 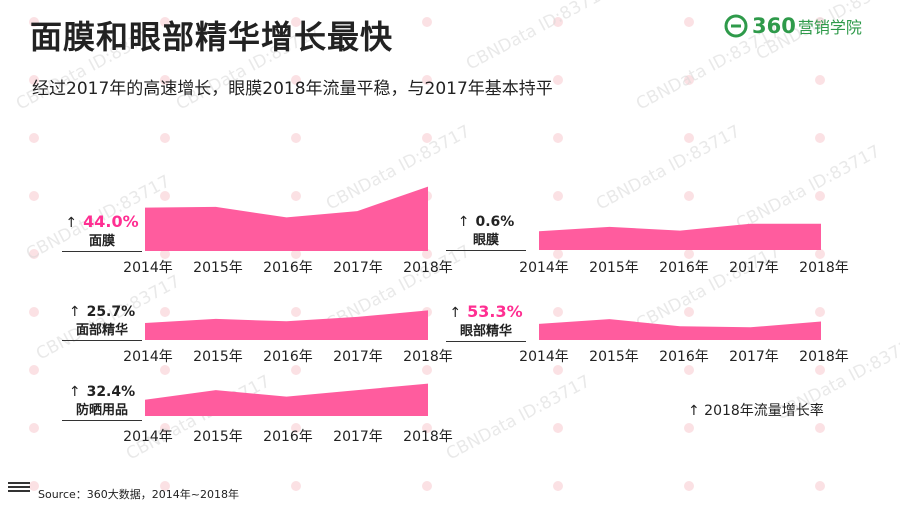 I want to click on metric-label: ↑ 44.0% 面膜, so click(x=102, y=232).